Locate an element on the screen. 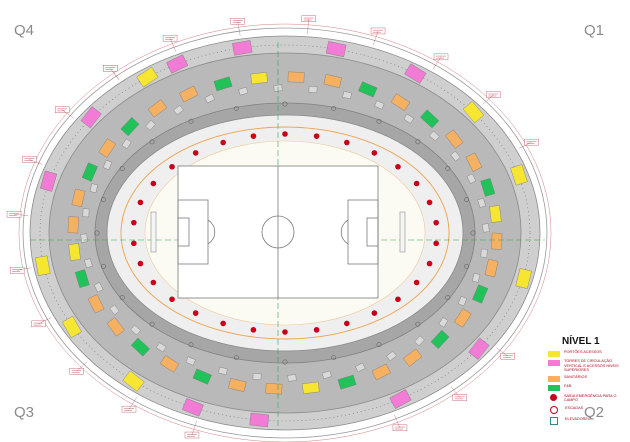 This screenshot has width=630, height=442. legend-label: SANITÁRIOS is located at coordinates (575, 376).